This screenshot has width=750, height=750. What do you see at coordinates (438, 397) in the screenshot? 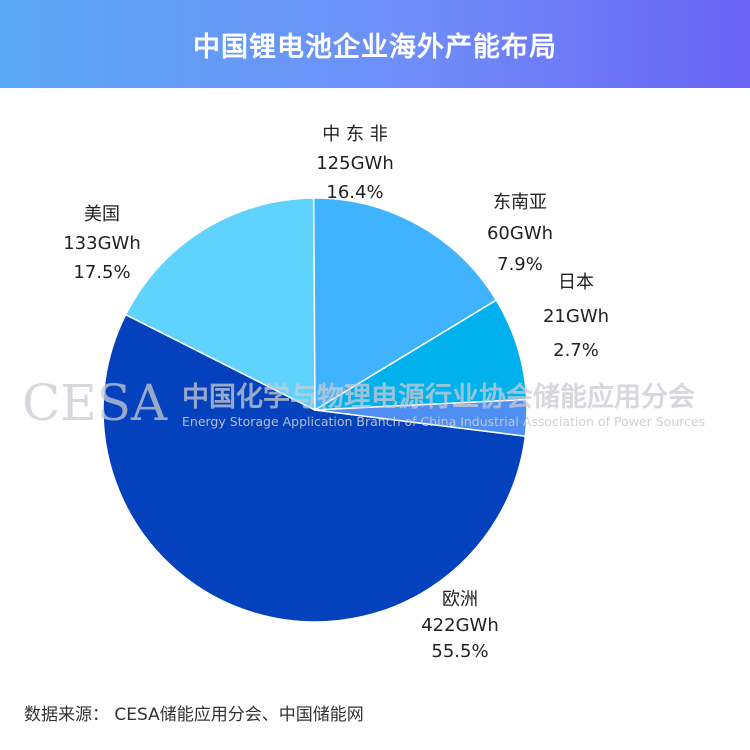
I see `watermark-org-cn: 中国化学与物理电源行业协会储能应用分会` at bounding box center [438, 397].